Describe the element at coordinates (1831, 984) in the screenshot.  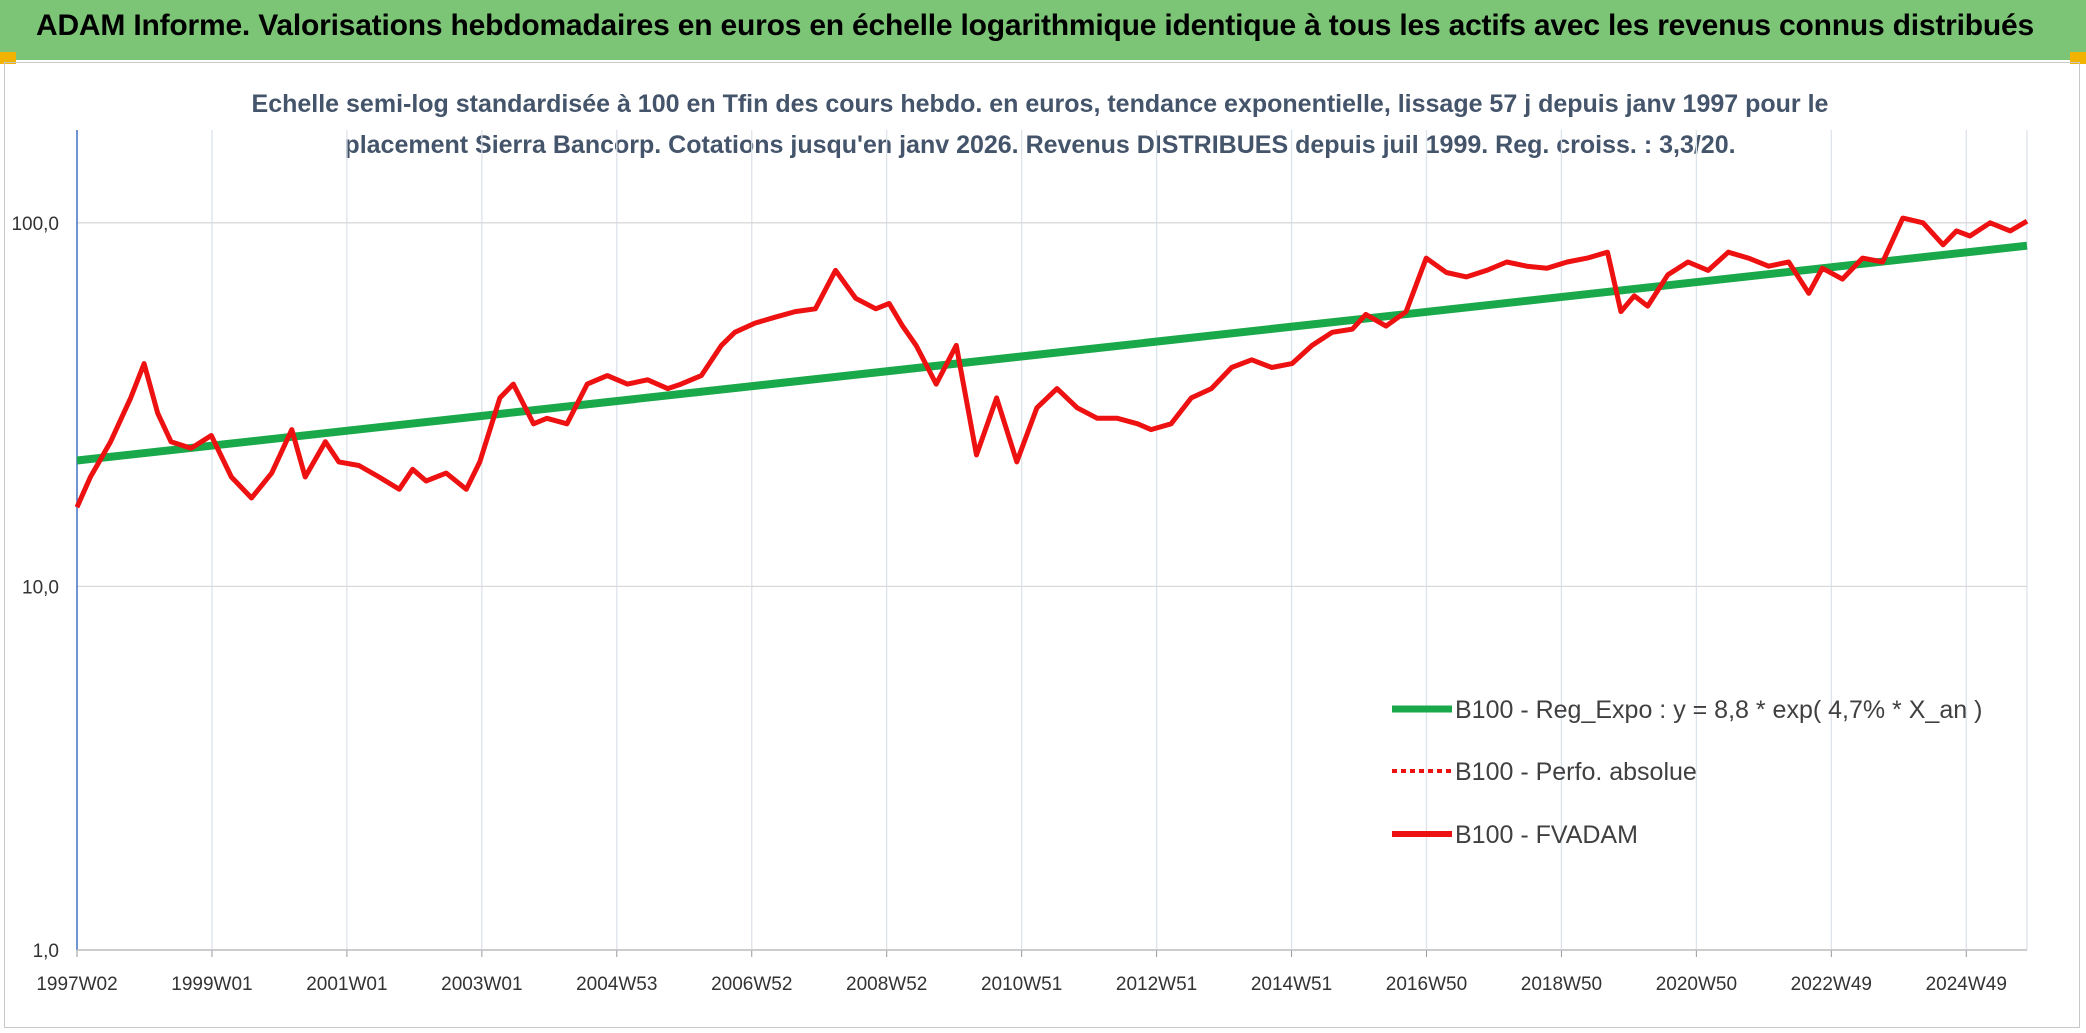
I see `x-tick-label: 2022W49` at that location.